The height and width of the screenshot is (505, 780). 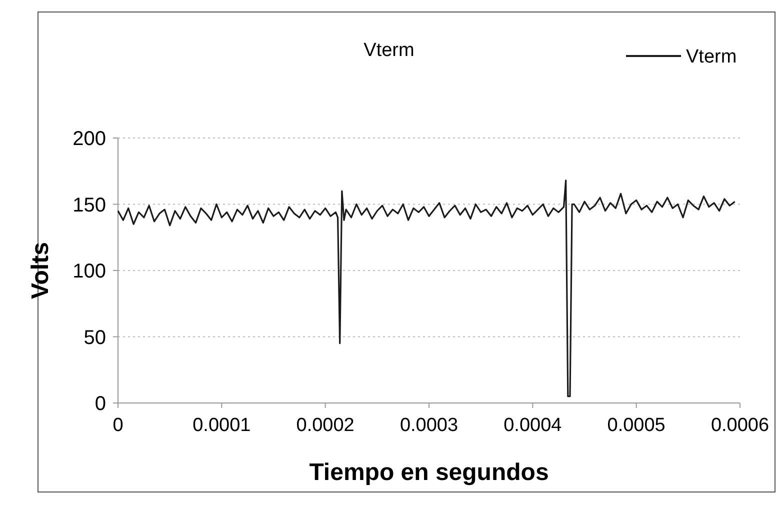 I want to click on x-tick-label: 0.0005, so click(x=636, y=425).